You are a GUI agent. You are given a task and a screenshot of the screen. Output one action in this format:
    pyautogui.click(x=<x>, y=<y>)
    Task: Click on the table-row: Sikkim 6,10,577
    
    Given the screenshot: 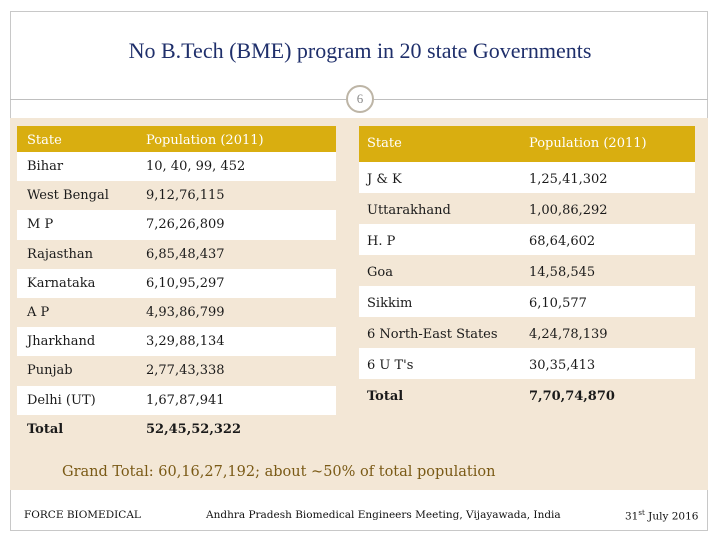 What is the action you would take?
    pyautogui.click(x=527, y=301)
    